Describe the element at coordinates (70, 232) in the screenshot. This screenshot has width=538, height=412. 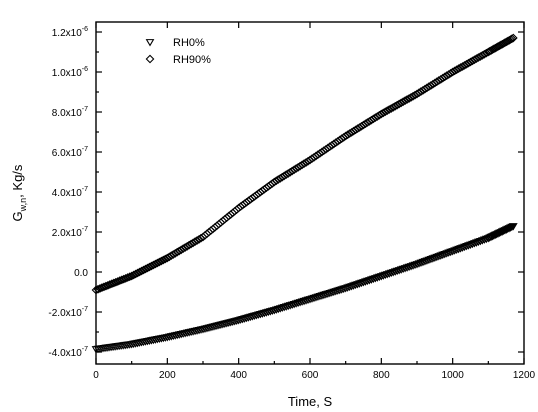
I see `y-tick-label: 2.0x10⁻⁷` at that location.